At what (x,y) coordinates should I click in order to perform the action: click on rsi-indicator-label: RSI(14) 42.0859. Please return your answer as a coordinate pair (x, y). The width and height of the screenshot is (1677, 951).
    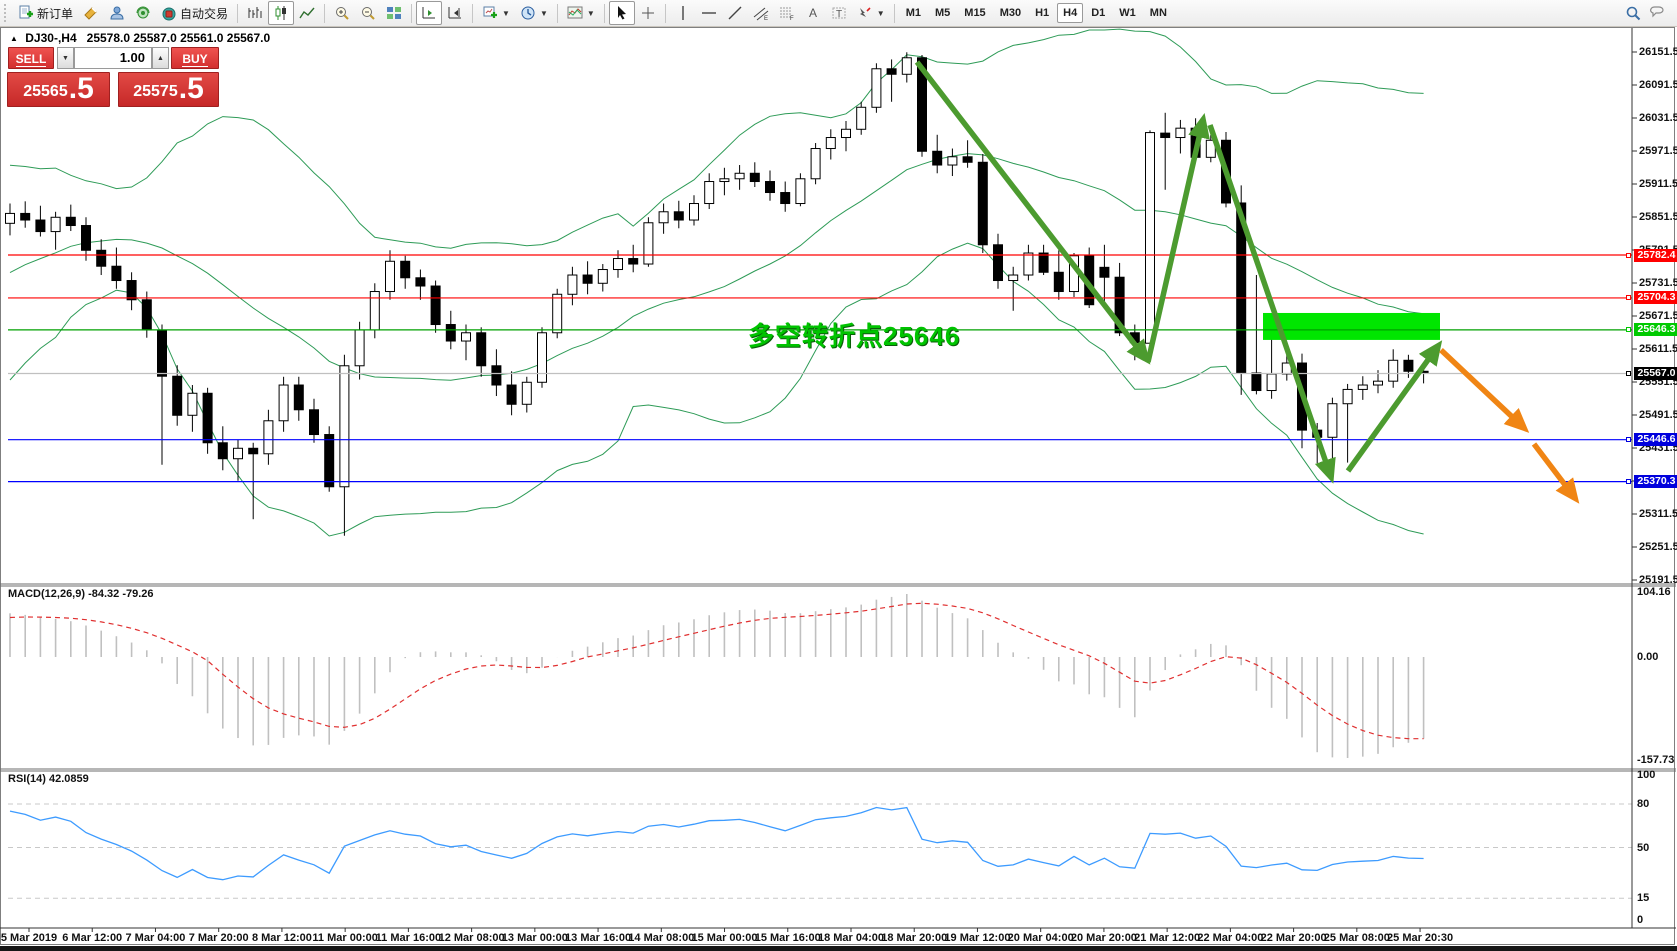
    Looking at the image, I should click on (48, 779).